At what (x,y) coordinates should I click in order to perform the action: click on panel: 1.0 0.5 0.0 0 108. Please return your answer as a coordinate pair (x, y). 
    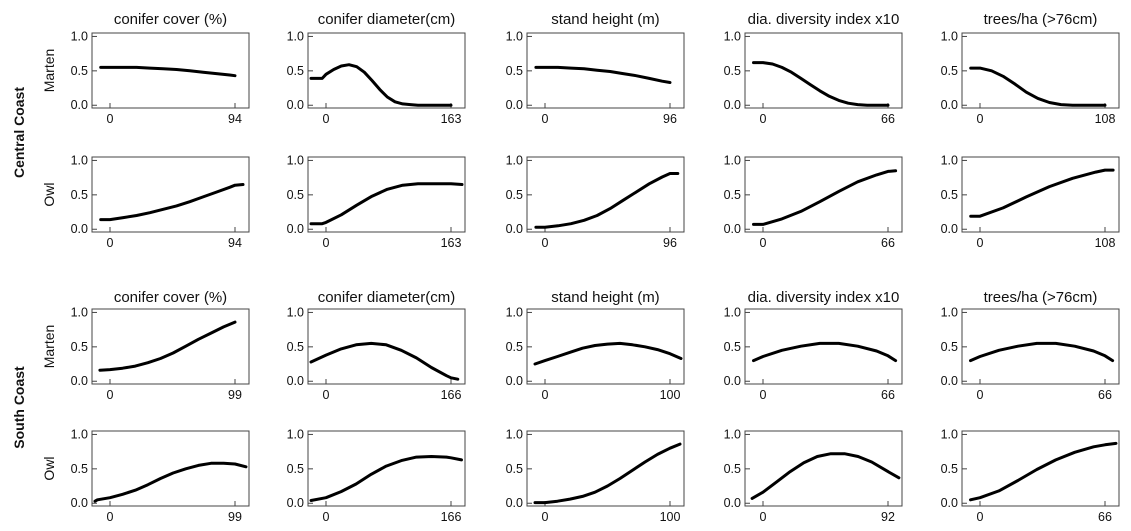
    Looking at the image, I should click on (1030, 201).